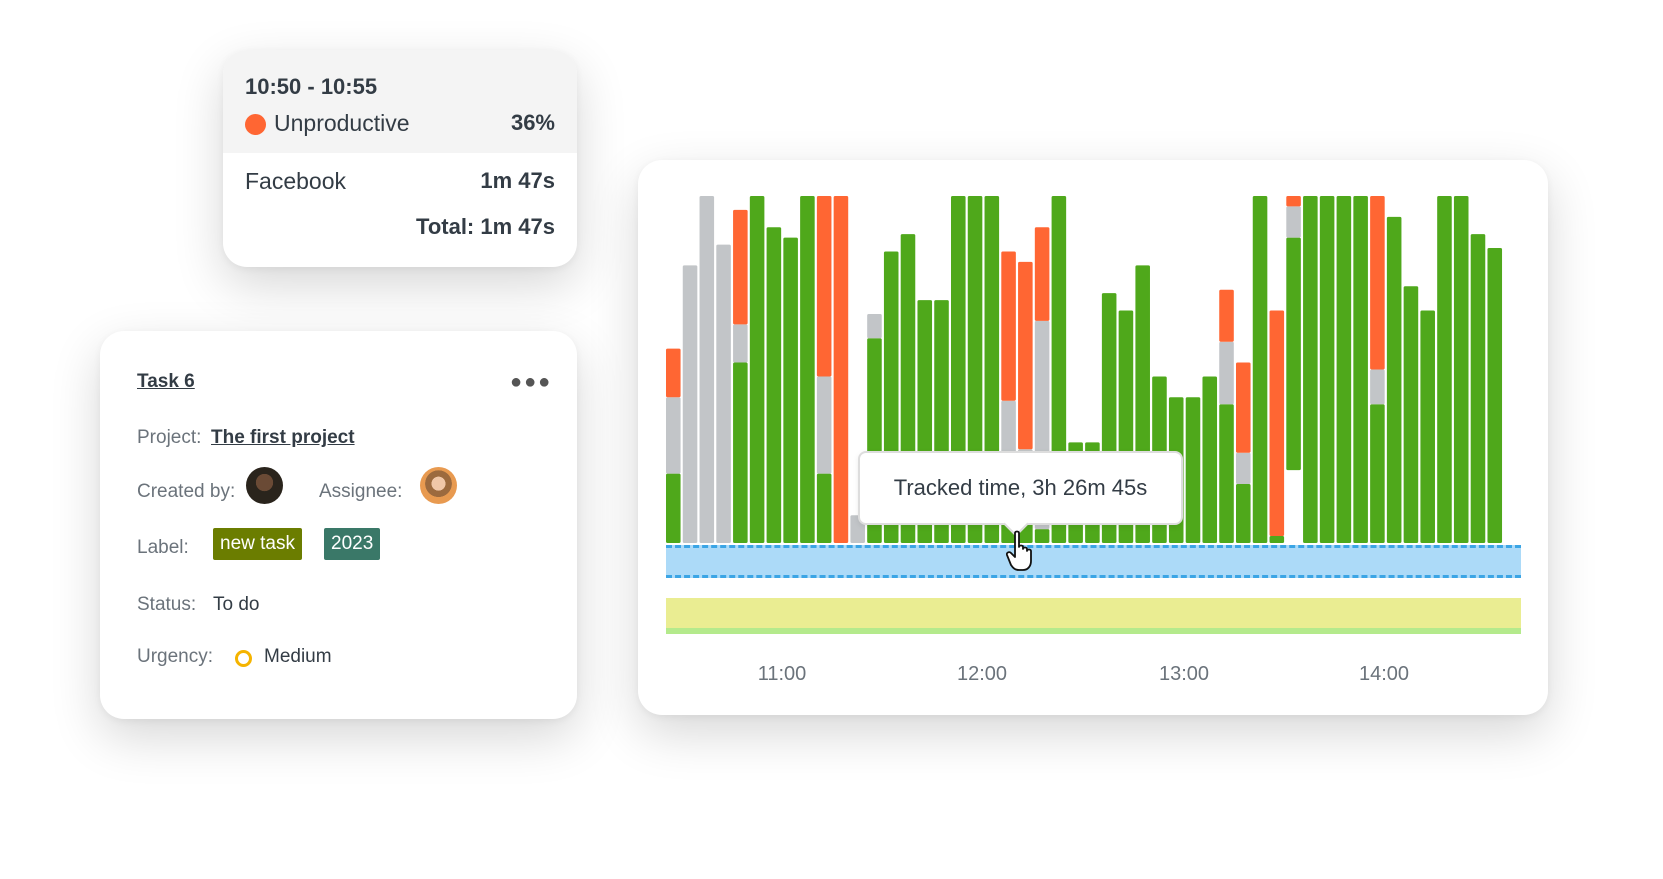 This screenshot has height=879, width=1663. I want to click on created-by-label: Created by:, so click(186, 491).